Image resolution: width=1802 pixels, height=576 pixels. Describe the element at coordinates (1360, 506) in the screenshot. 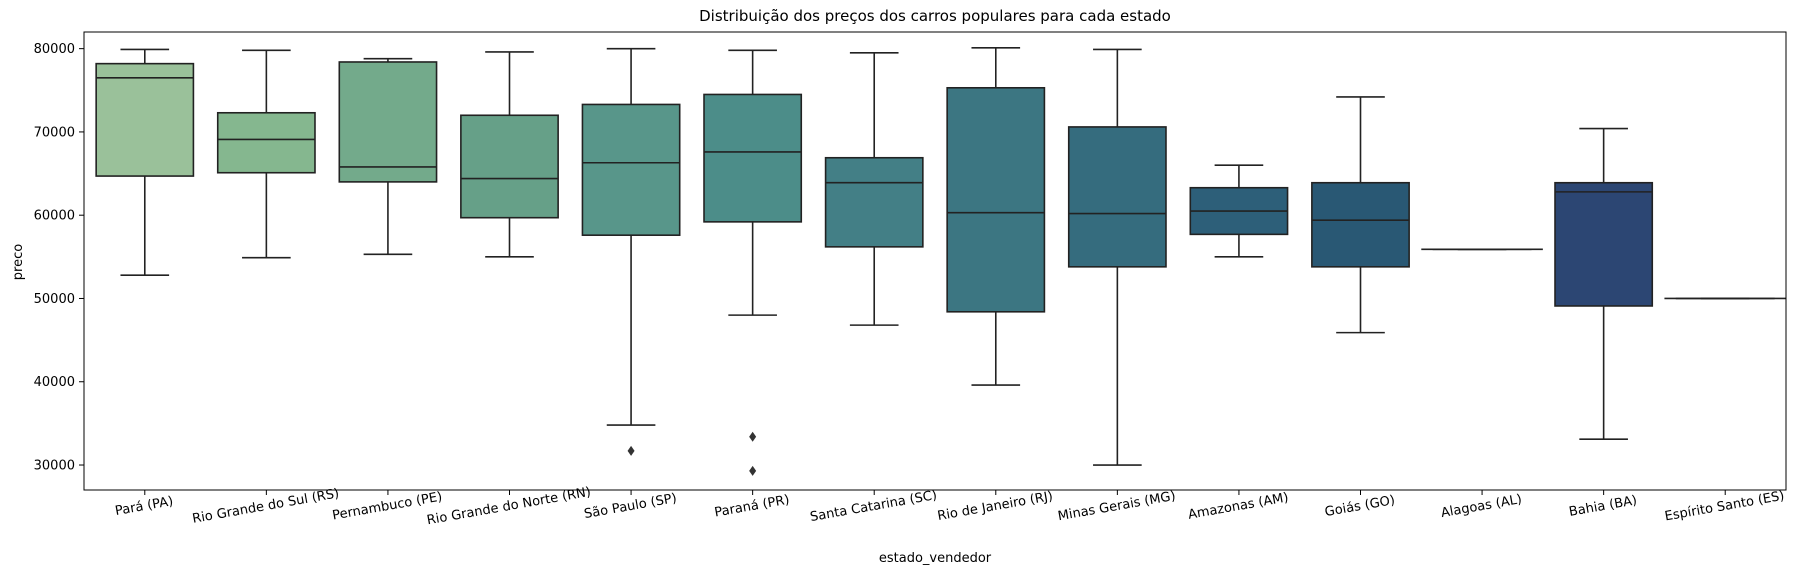

I see `x-tick-label: Goiás (GO)` at that location.